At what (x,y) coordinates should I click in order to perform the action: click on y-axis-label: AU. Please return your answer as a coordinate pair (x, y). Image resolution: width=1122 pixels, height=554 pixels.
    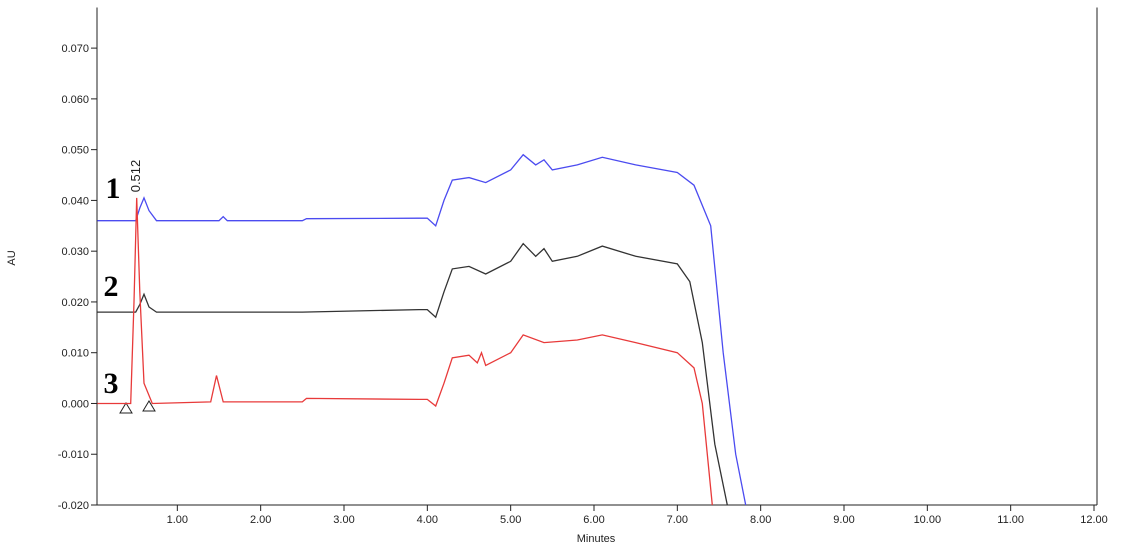
    Looking at the image, I should click on (12, 257).